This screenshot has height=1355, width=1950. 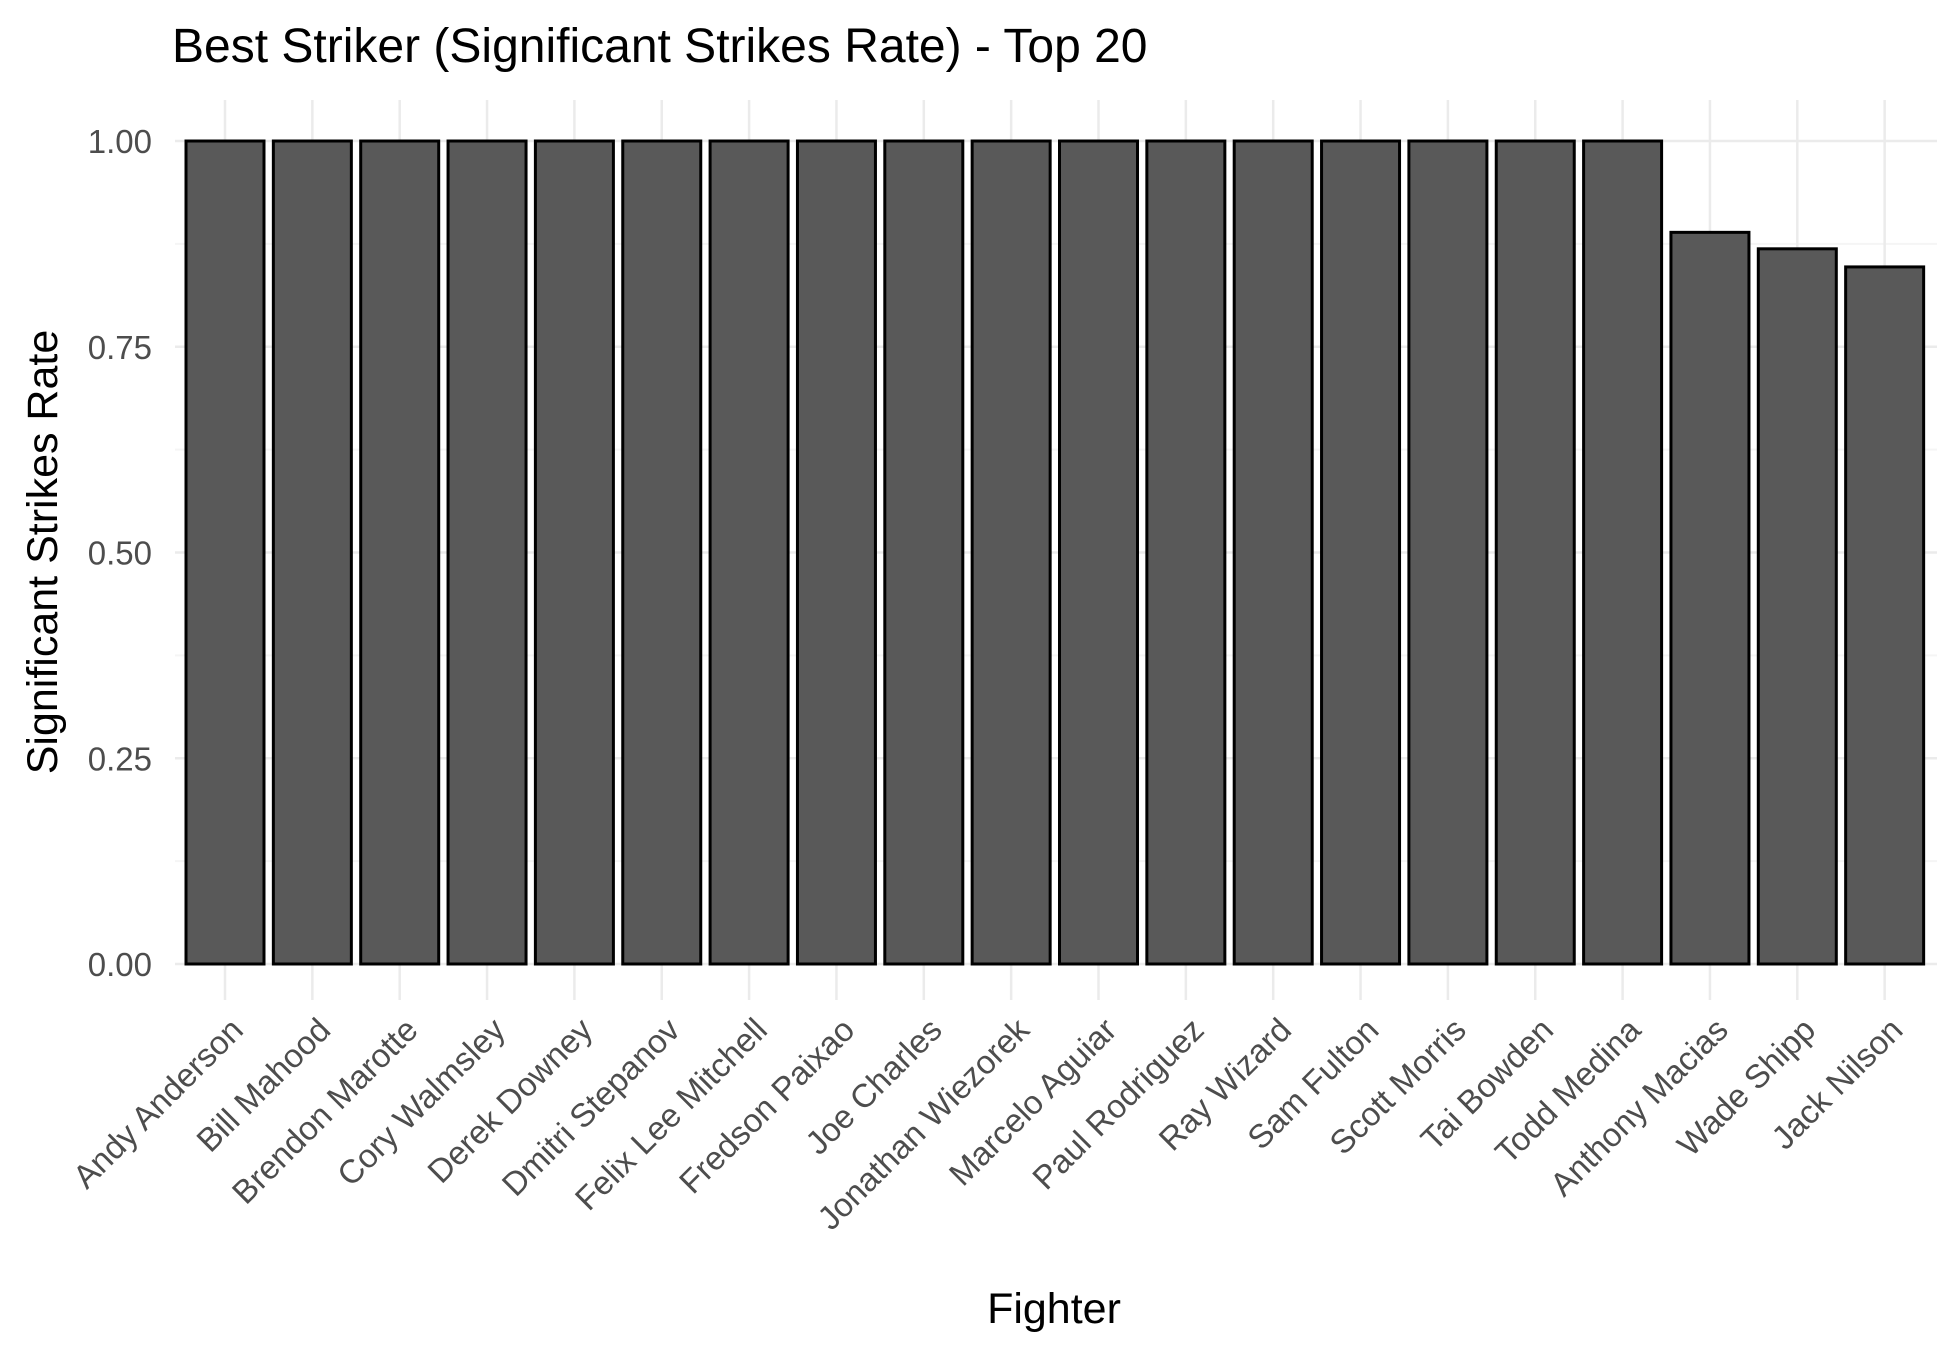 What do you see at coordinates (120, 347) in the screenshot?
I see `y-tick-label: 0.75` at bounding box center [120, 347].